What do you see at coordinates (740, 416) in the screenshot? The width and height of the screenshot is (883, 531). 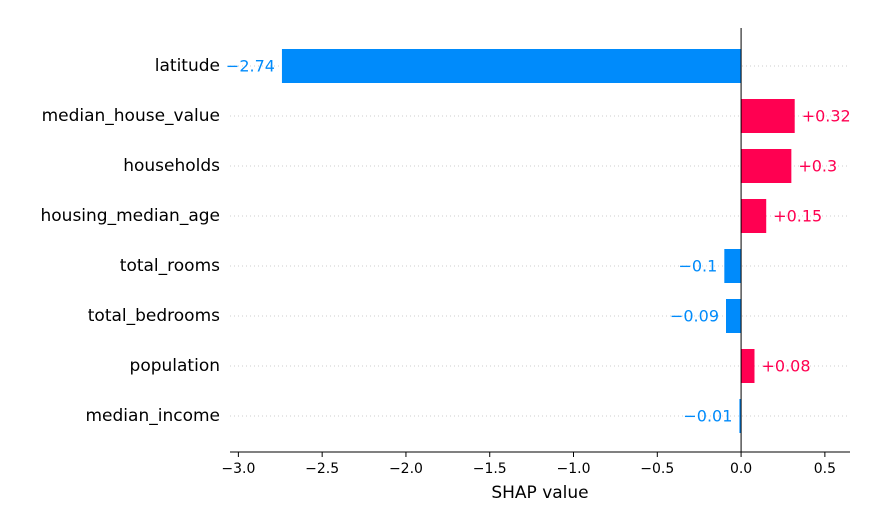 I see `bar-median-income` at bounding box center [740, 416].